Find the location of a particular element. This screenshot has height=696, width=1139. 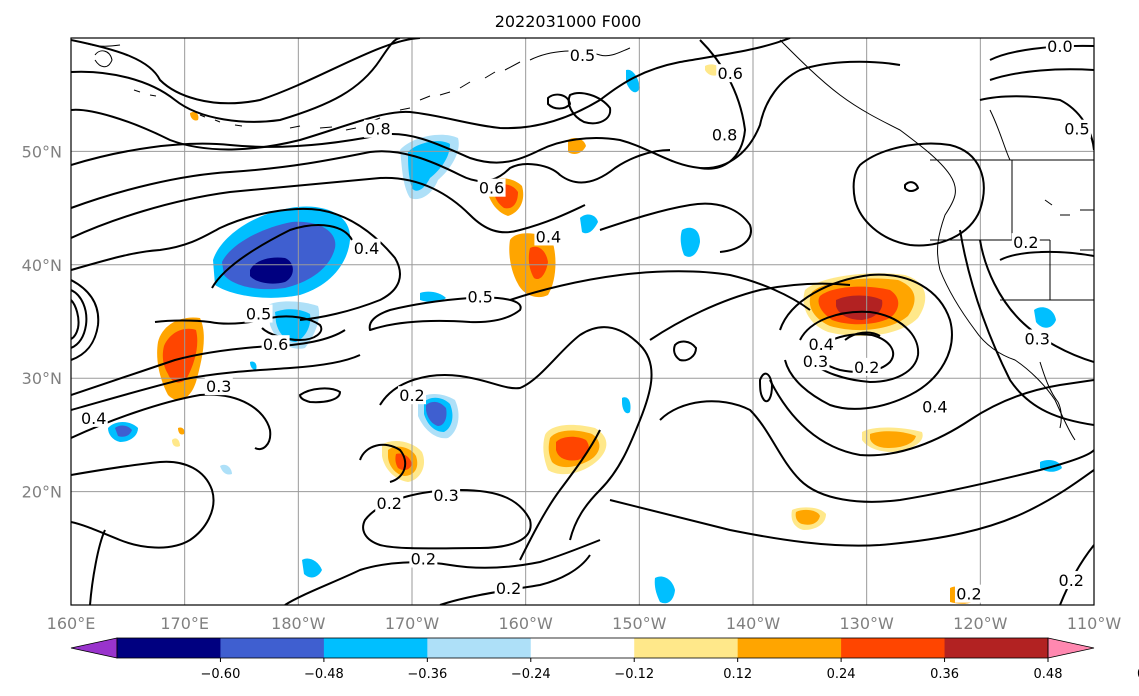

colorbar-tick-label: 0.24 is located at coordinates (841, 674).